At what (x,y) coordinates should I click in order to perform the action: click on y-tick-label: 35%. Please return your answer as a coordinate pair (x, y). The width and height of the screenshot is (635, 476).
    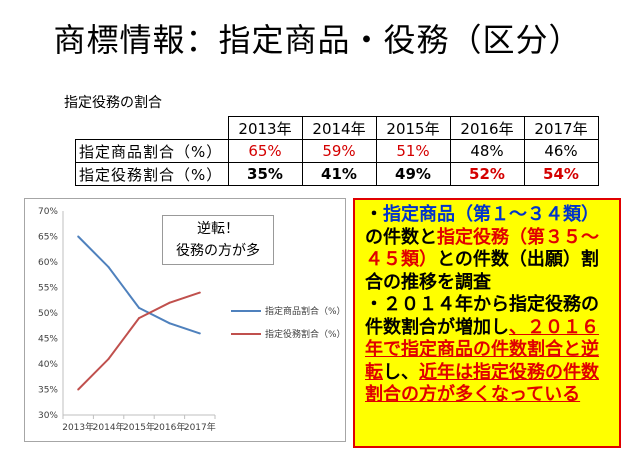
    Looking at the image, I should click on (48, 391).